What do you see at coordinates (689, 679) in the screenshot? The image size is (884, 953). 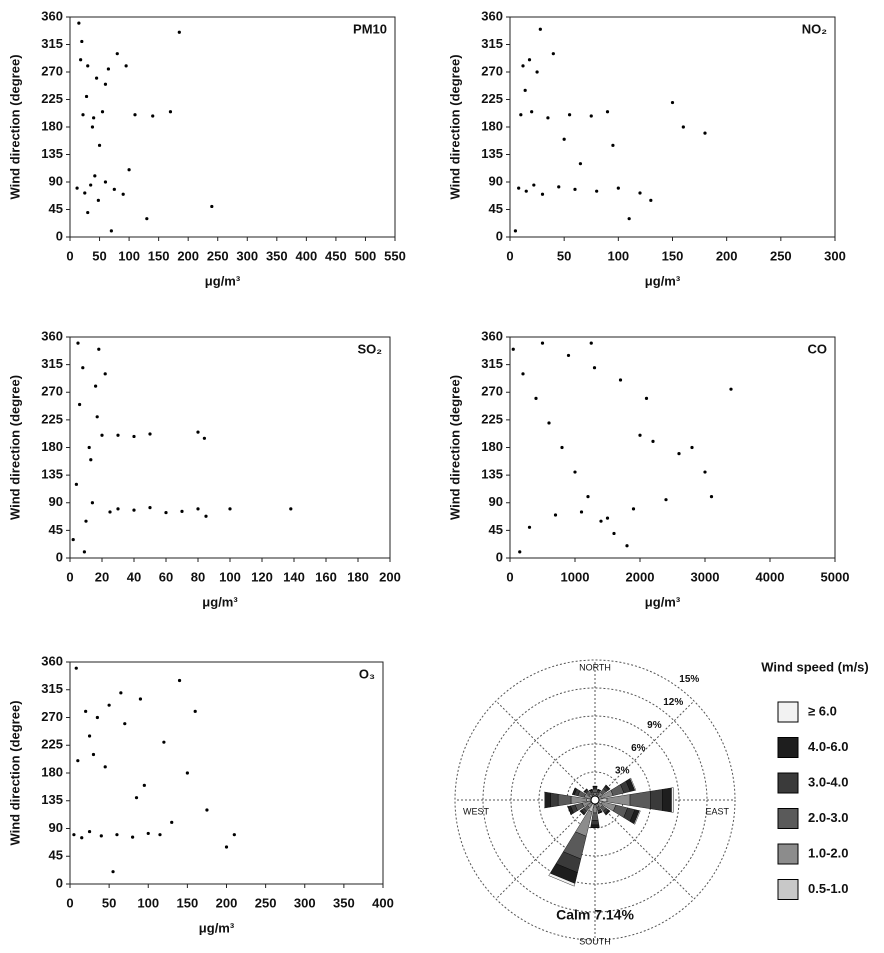 I see `ring-label: 15%` at bounding box center [689, 679].